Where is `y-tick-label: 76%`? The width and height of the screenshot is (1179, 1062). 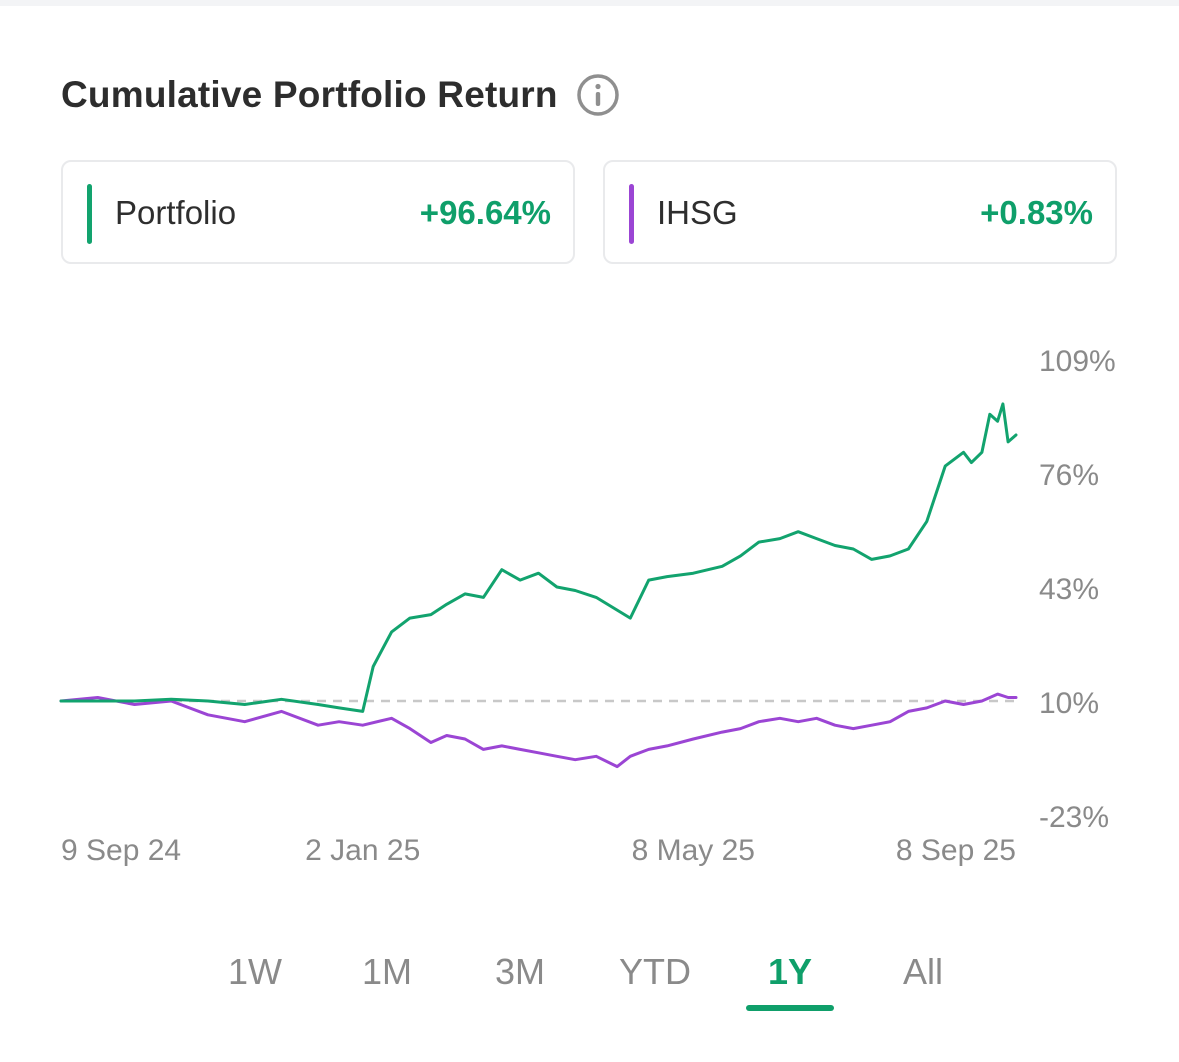 y-tick-label: 76% is located at coordinates (1069, 475).